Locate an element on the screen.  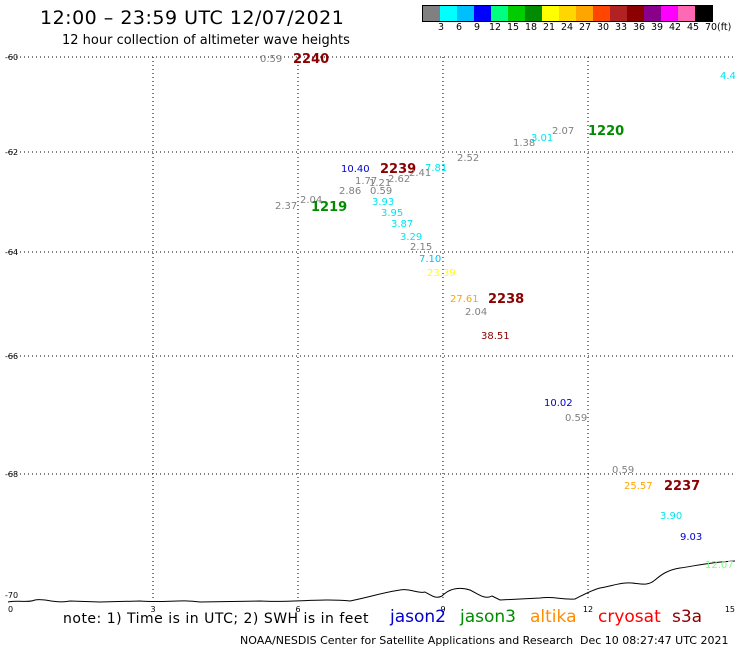
wave-height-label: 1.77 is located at coordinates (366, 181).